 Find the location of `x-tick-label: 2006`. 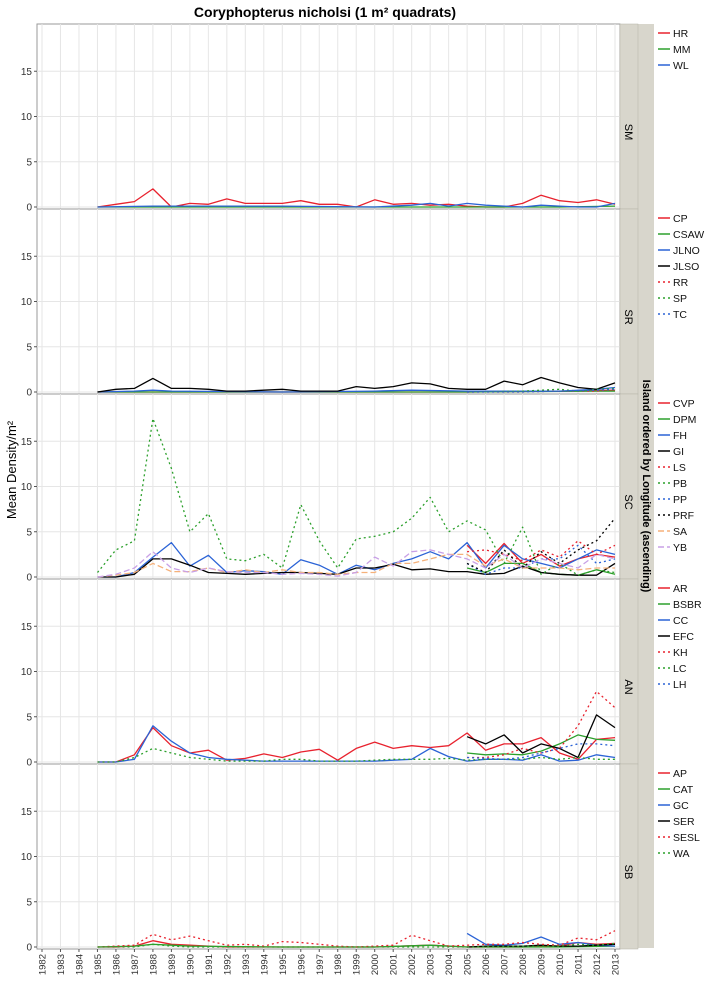

x-tick-label: 2006 is located at coordinates (486, 964).